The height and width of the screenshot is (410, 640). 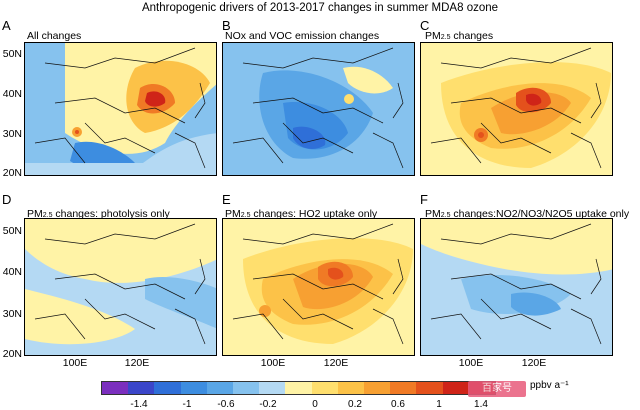 What do you see at coordinates (268, 404) in the screenshot?
I see `colorbar-tick: -0.2` at bounding box center [268, 404].